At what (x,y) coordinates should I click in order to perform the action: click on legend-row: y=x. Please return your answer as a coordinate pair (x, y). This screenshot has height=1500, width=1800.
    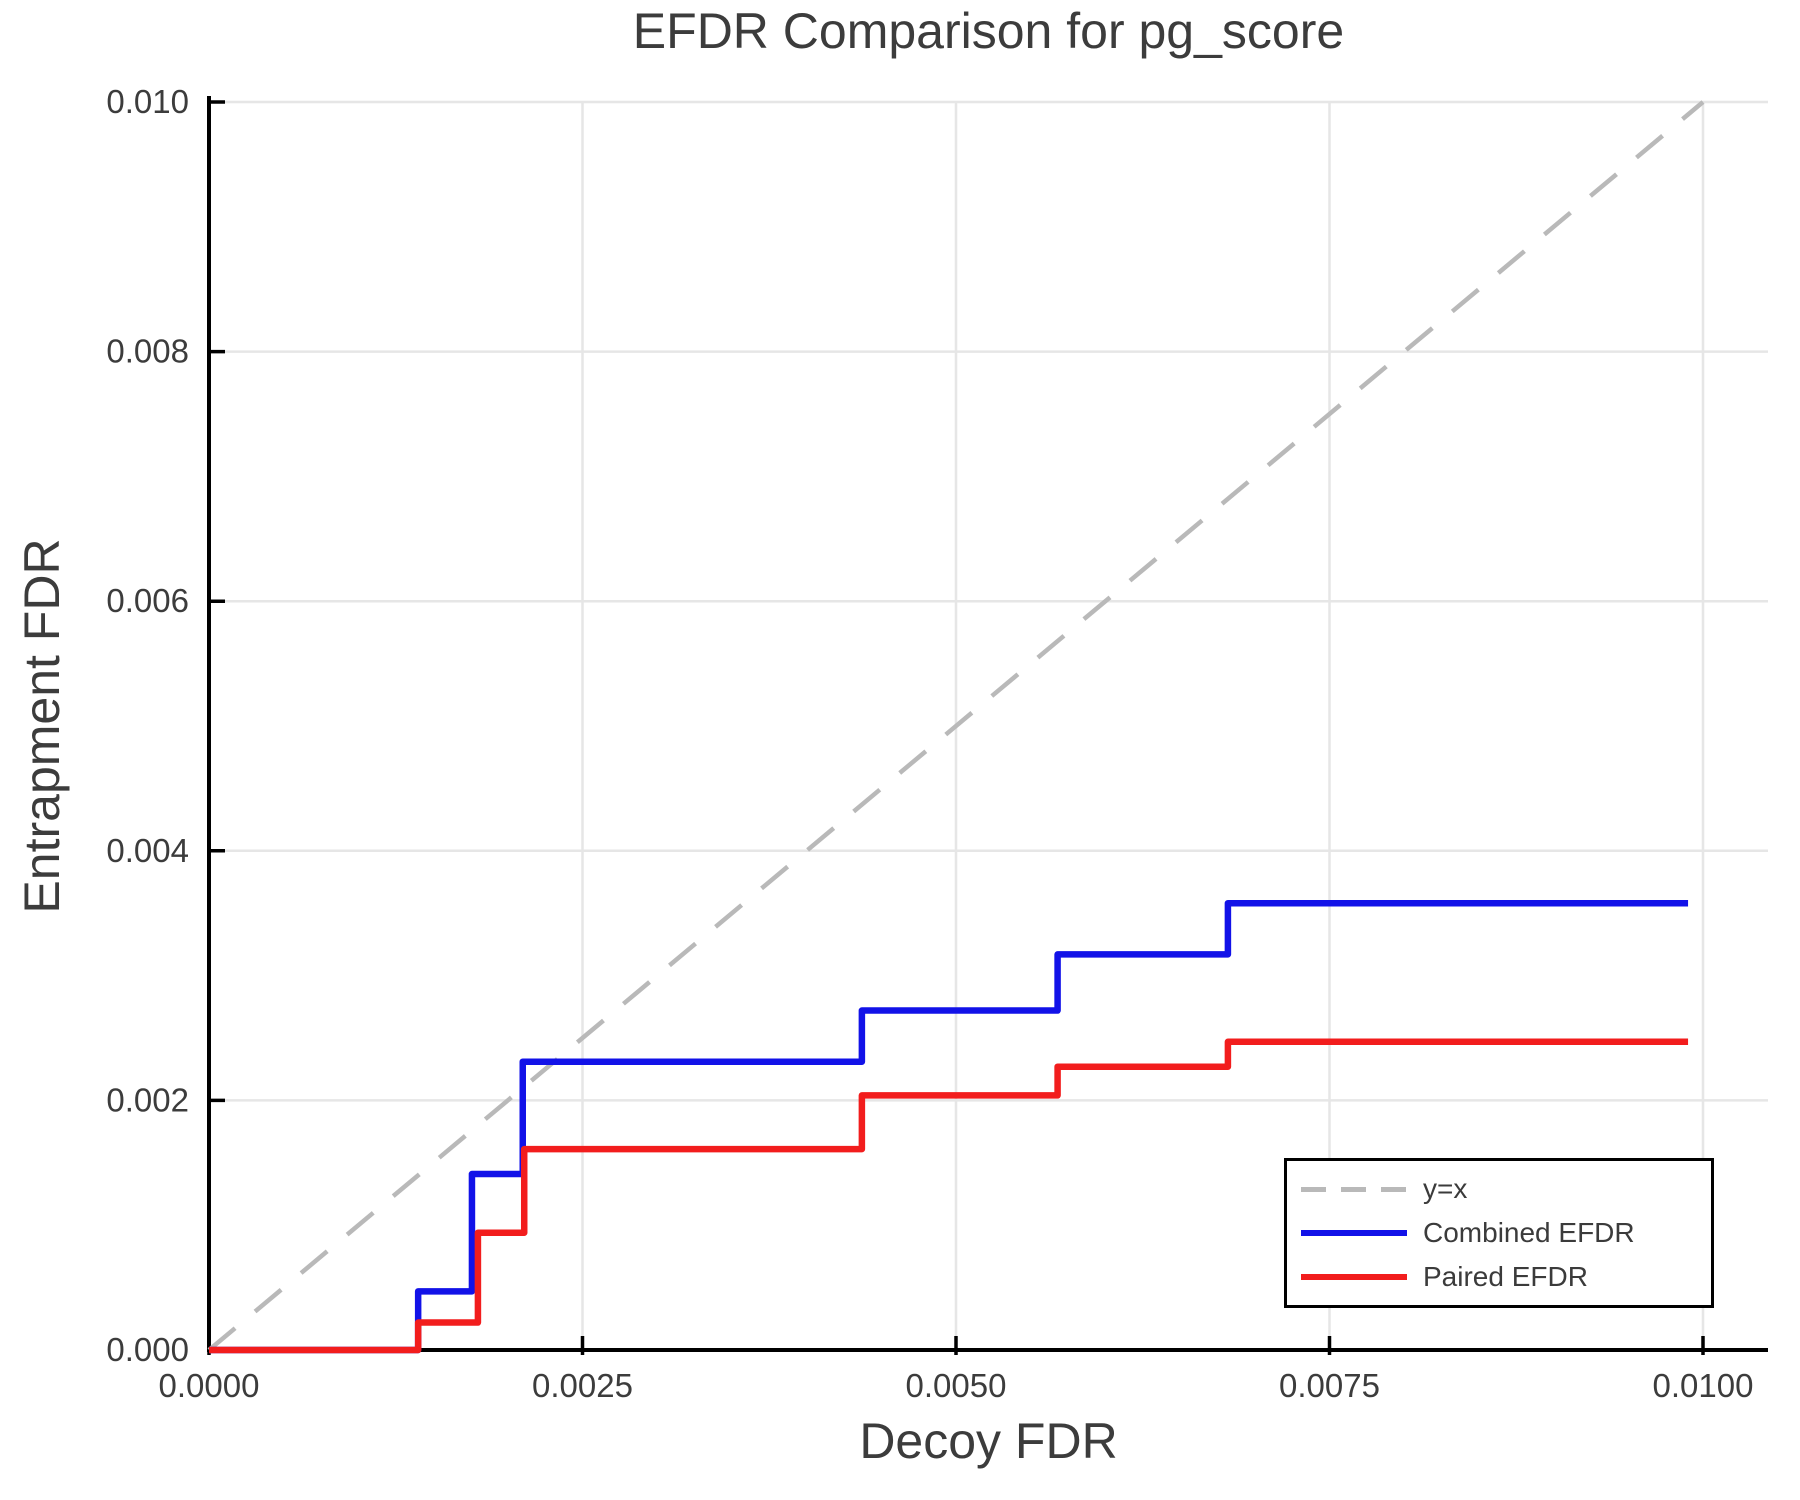
    Looking at the image, I should click on (1506, 1189).